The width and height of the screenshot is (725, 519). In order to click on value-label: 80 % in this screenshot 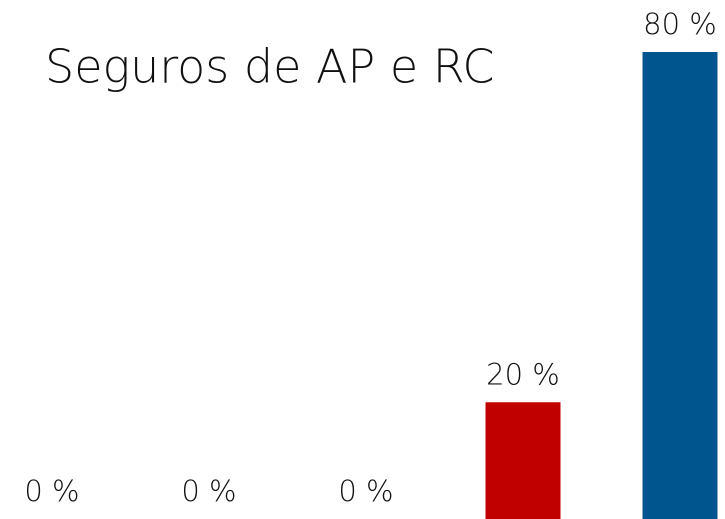, I will do `click(680, 24)`.